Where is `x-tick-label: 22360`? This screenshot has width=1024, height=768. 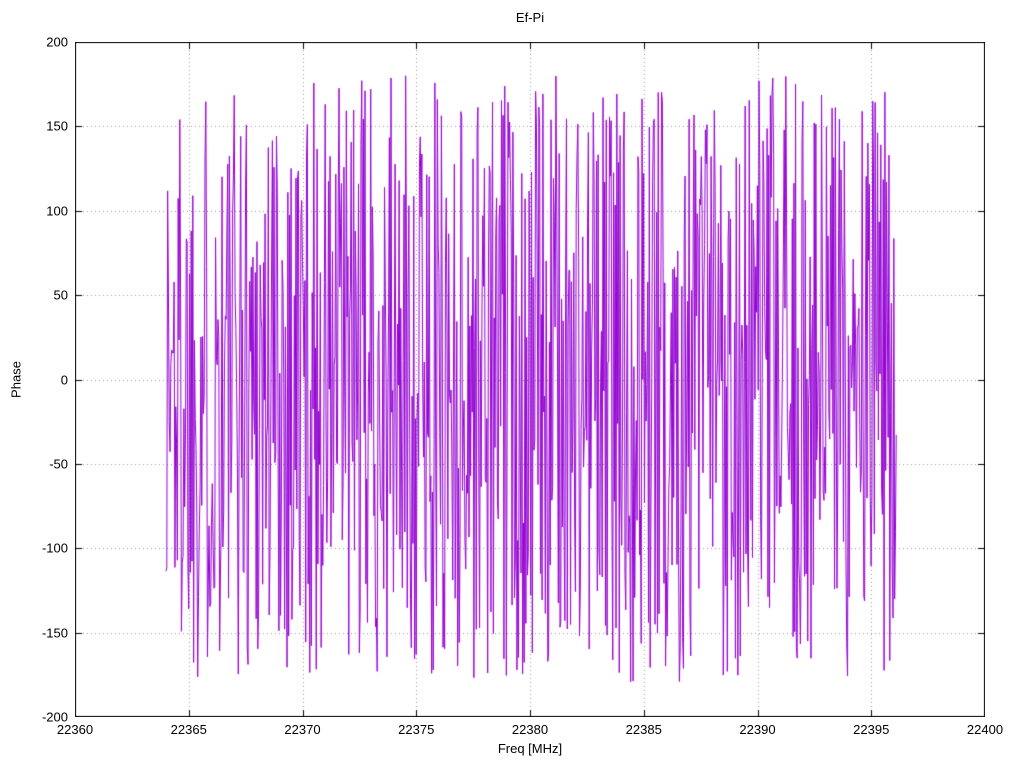 x-tick-label: 22360 is located at coordinates (75, 729).